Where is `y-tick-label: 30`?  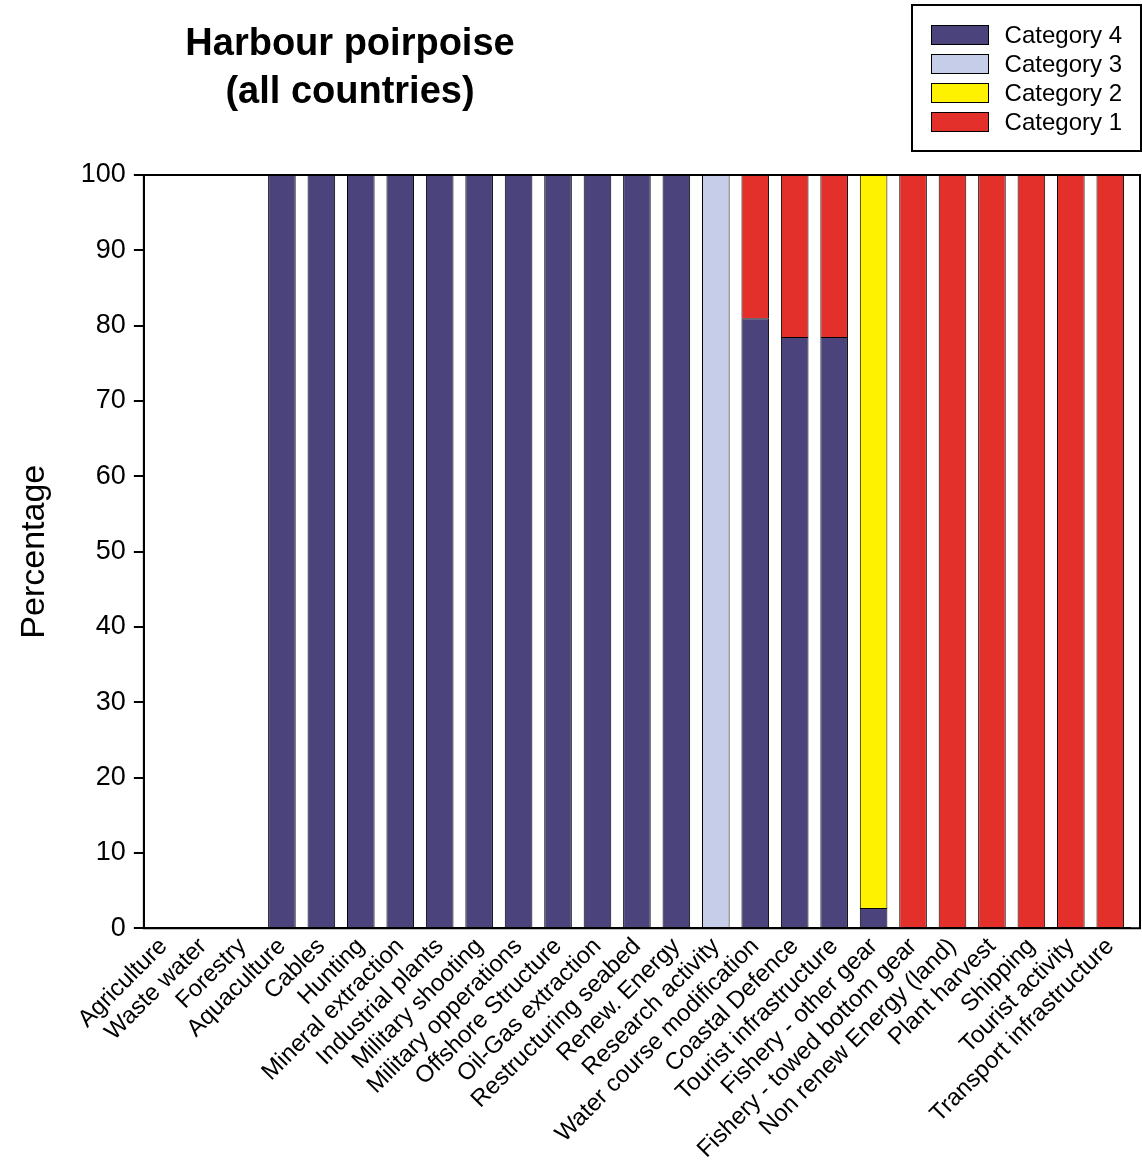
y-tick-label: 30 is located at coordinates (110, 700).